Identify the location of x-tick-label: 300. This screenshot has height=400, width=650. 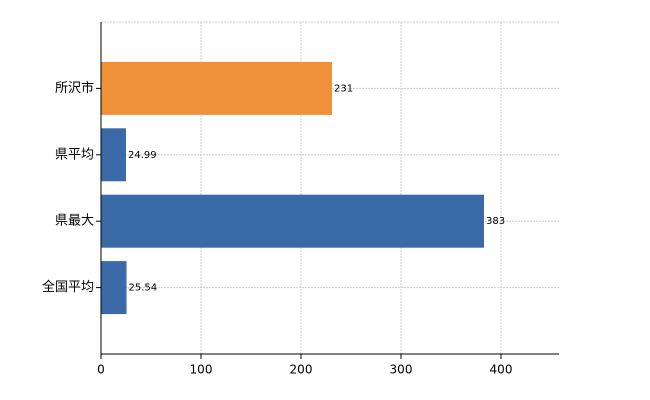
(401, 370).